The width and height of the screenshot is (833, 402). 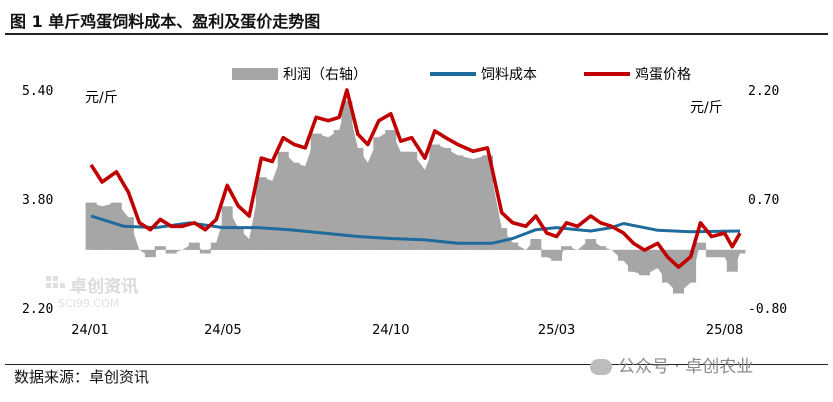 What do you see at coordinates (101, 98) in the screenshot?
I see `left-axis-unit: 元/斤` at bounding box center [101, 98].